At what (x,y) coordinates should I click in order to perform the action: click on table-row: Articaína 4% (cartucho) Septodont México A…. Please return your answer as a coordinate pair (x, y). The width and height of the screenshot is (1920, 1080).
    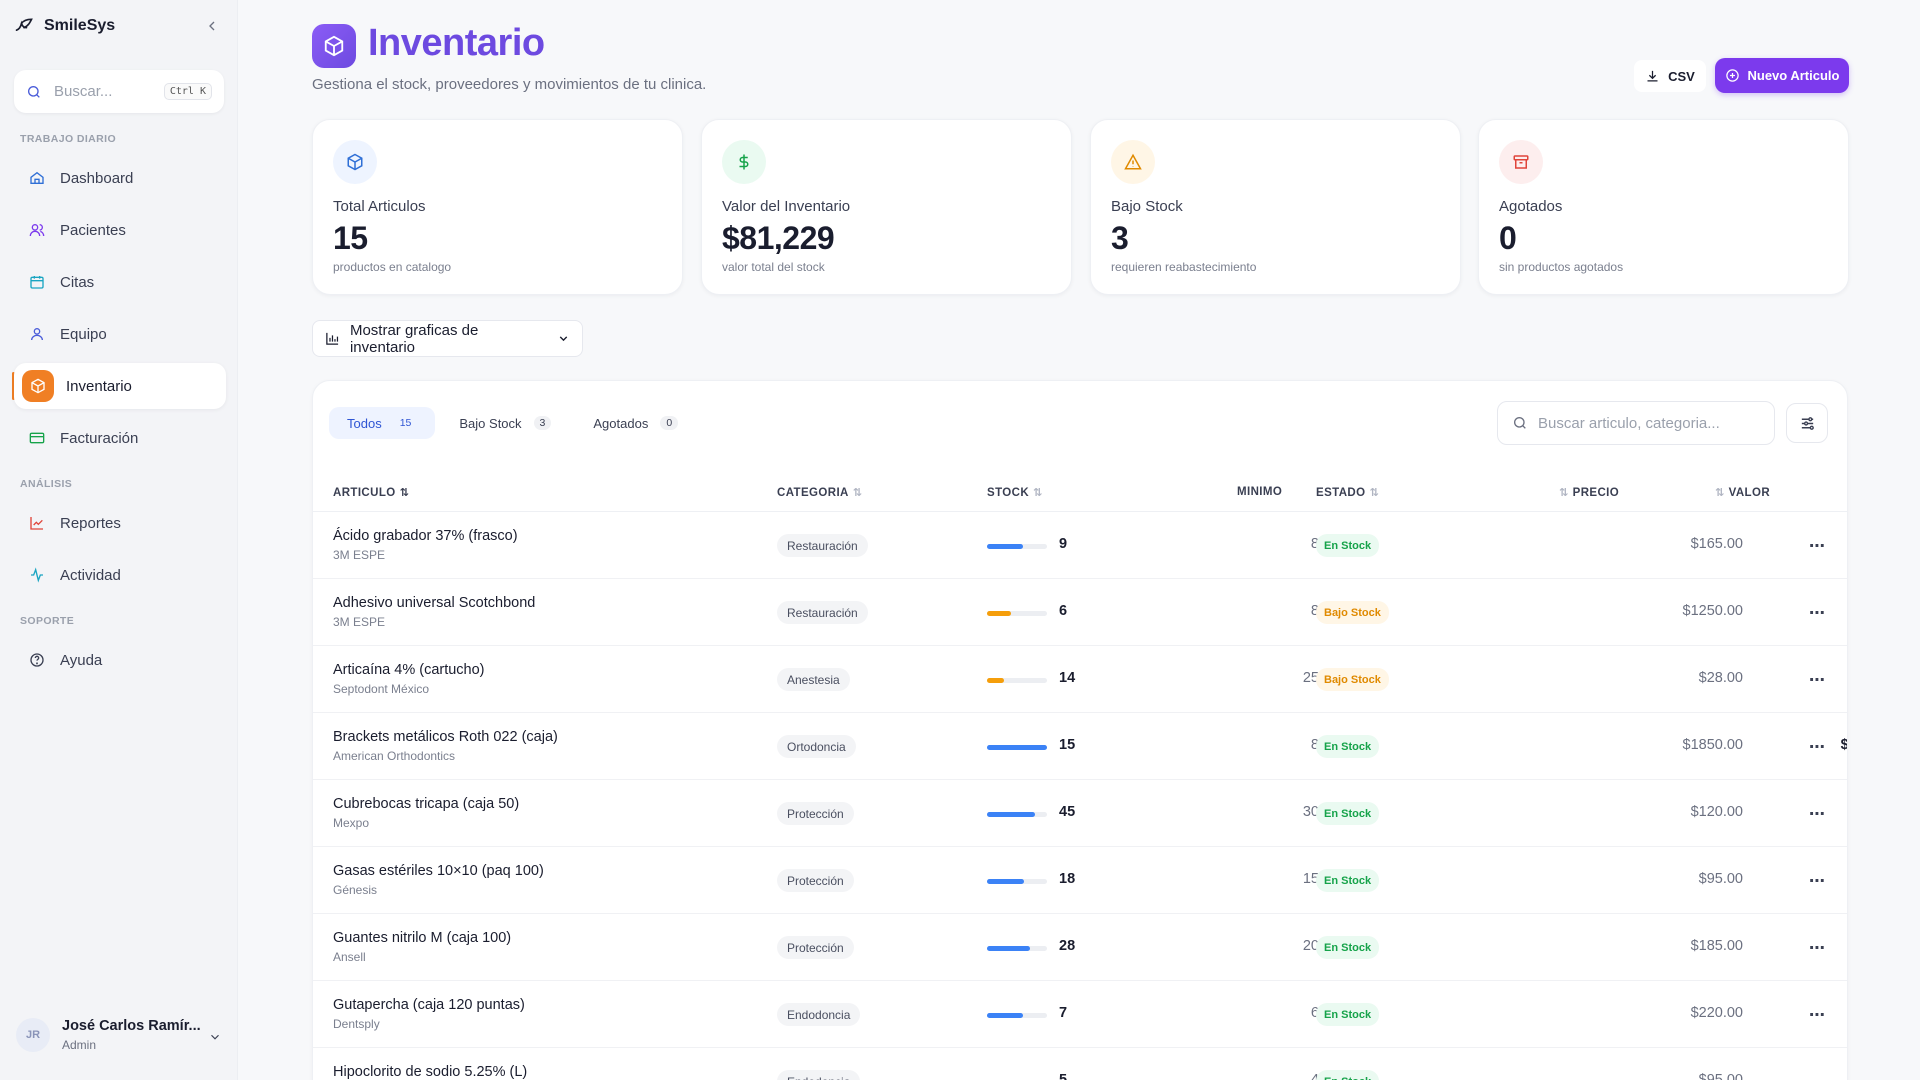
    Looking at the image, I should click on (1080, 679).